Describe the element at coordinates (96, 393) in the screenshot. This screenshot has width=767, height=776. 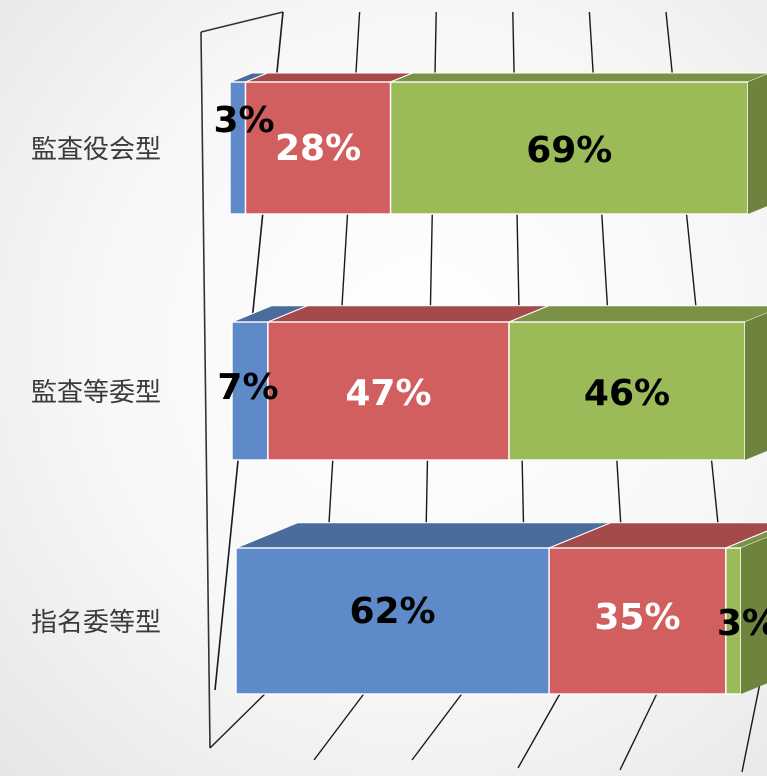
I see `category-label: 監査等委型` at that location.